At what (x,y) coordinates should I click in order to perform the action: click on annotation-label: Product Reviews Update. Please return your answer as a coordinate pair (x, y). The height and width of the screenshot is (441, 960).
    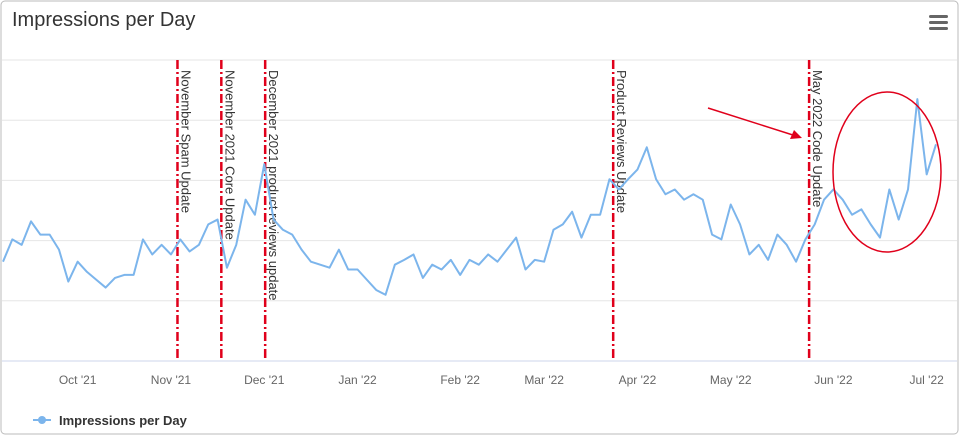
    Looking at the image, I should click on (621, 141).